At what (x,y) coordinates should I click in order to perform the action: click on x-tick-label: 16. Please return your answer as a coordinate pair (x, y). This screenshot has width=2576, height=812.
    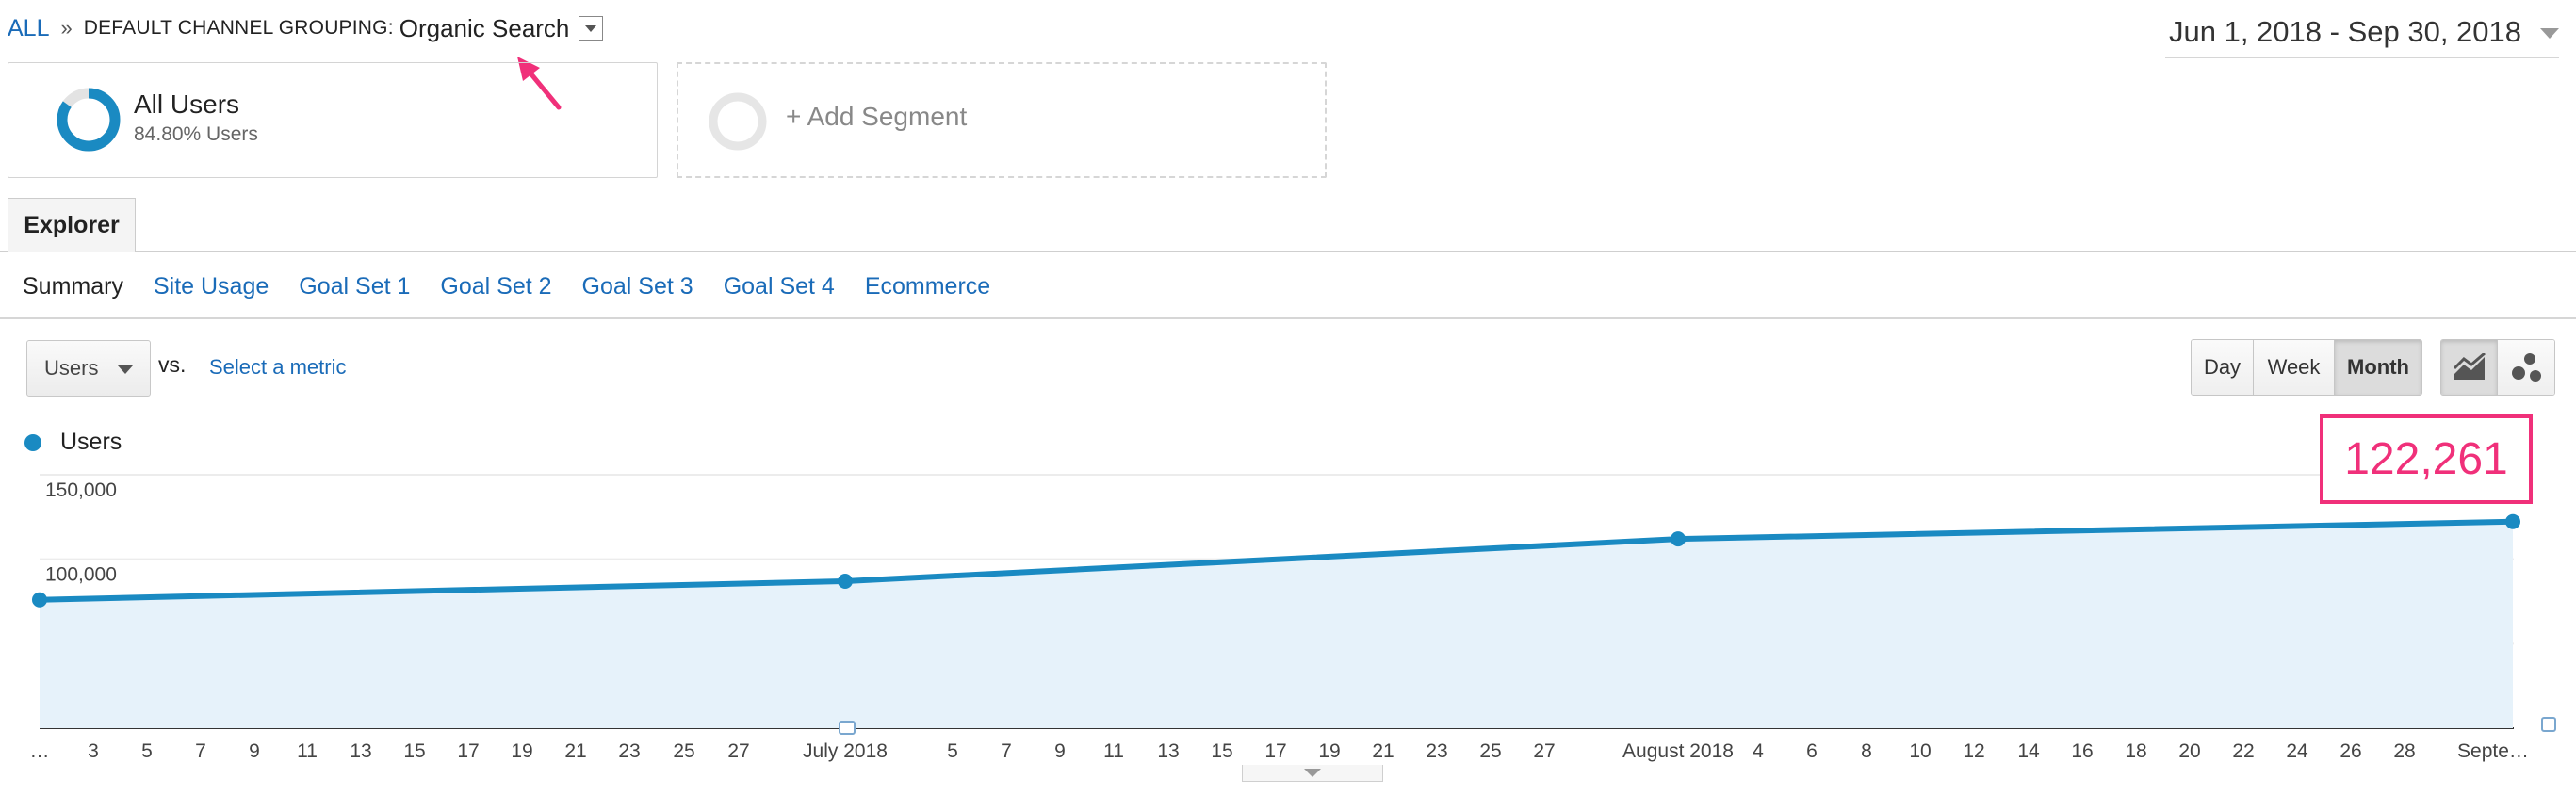
    Looking at the image, I should click on (2082, 751).